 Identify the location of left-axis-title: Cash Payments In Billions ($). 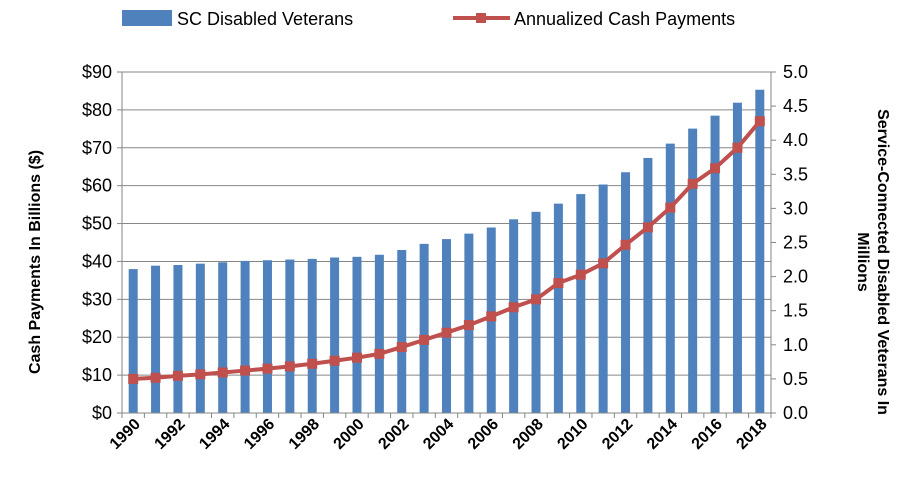
(35, 262).